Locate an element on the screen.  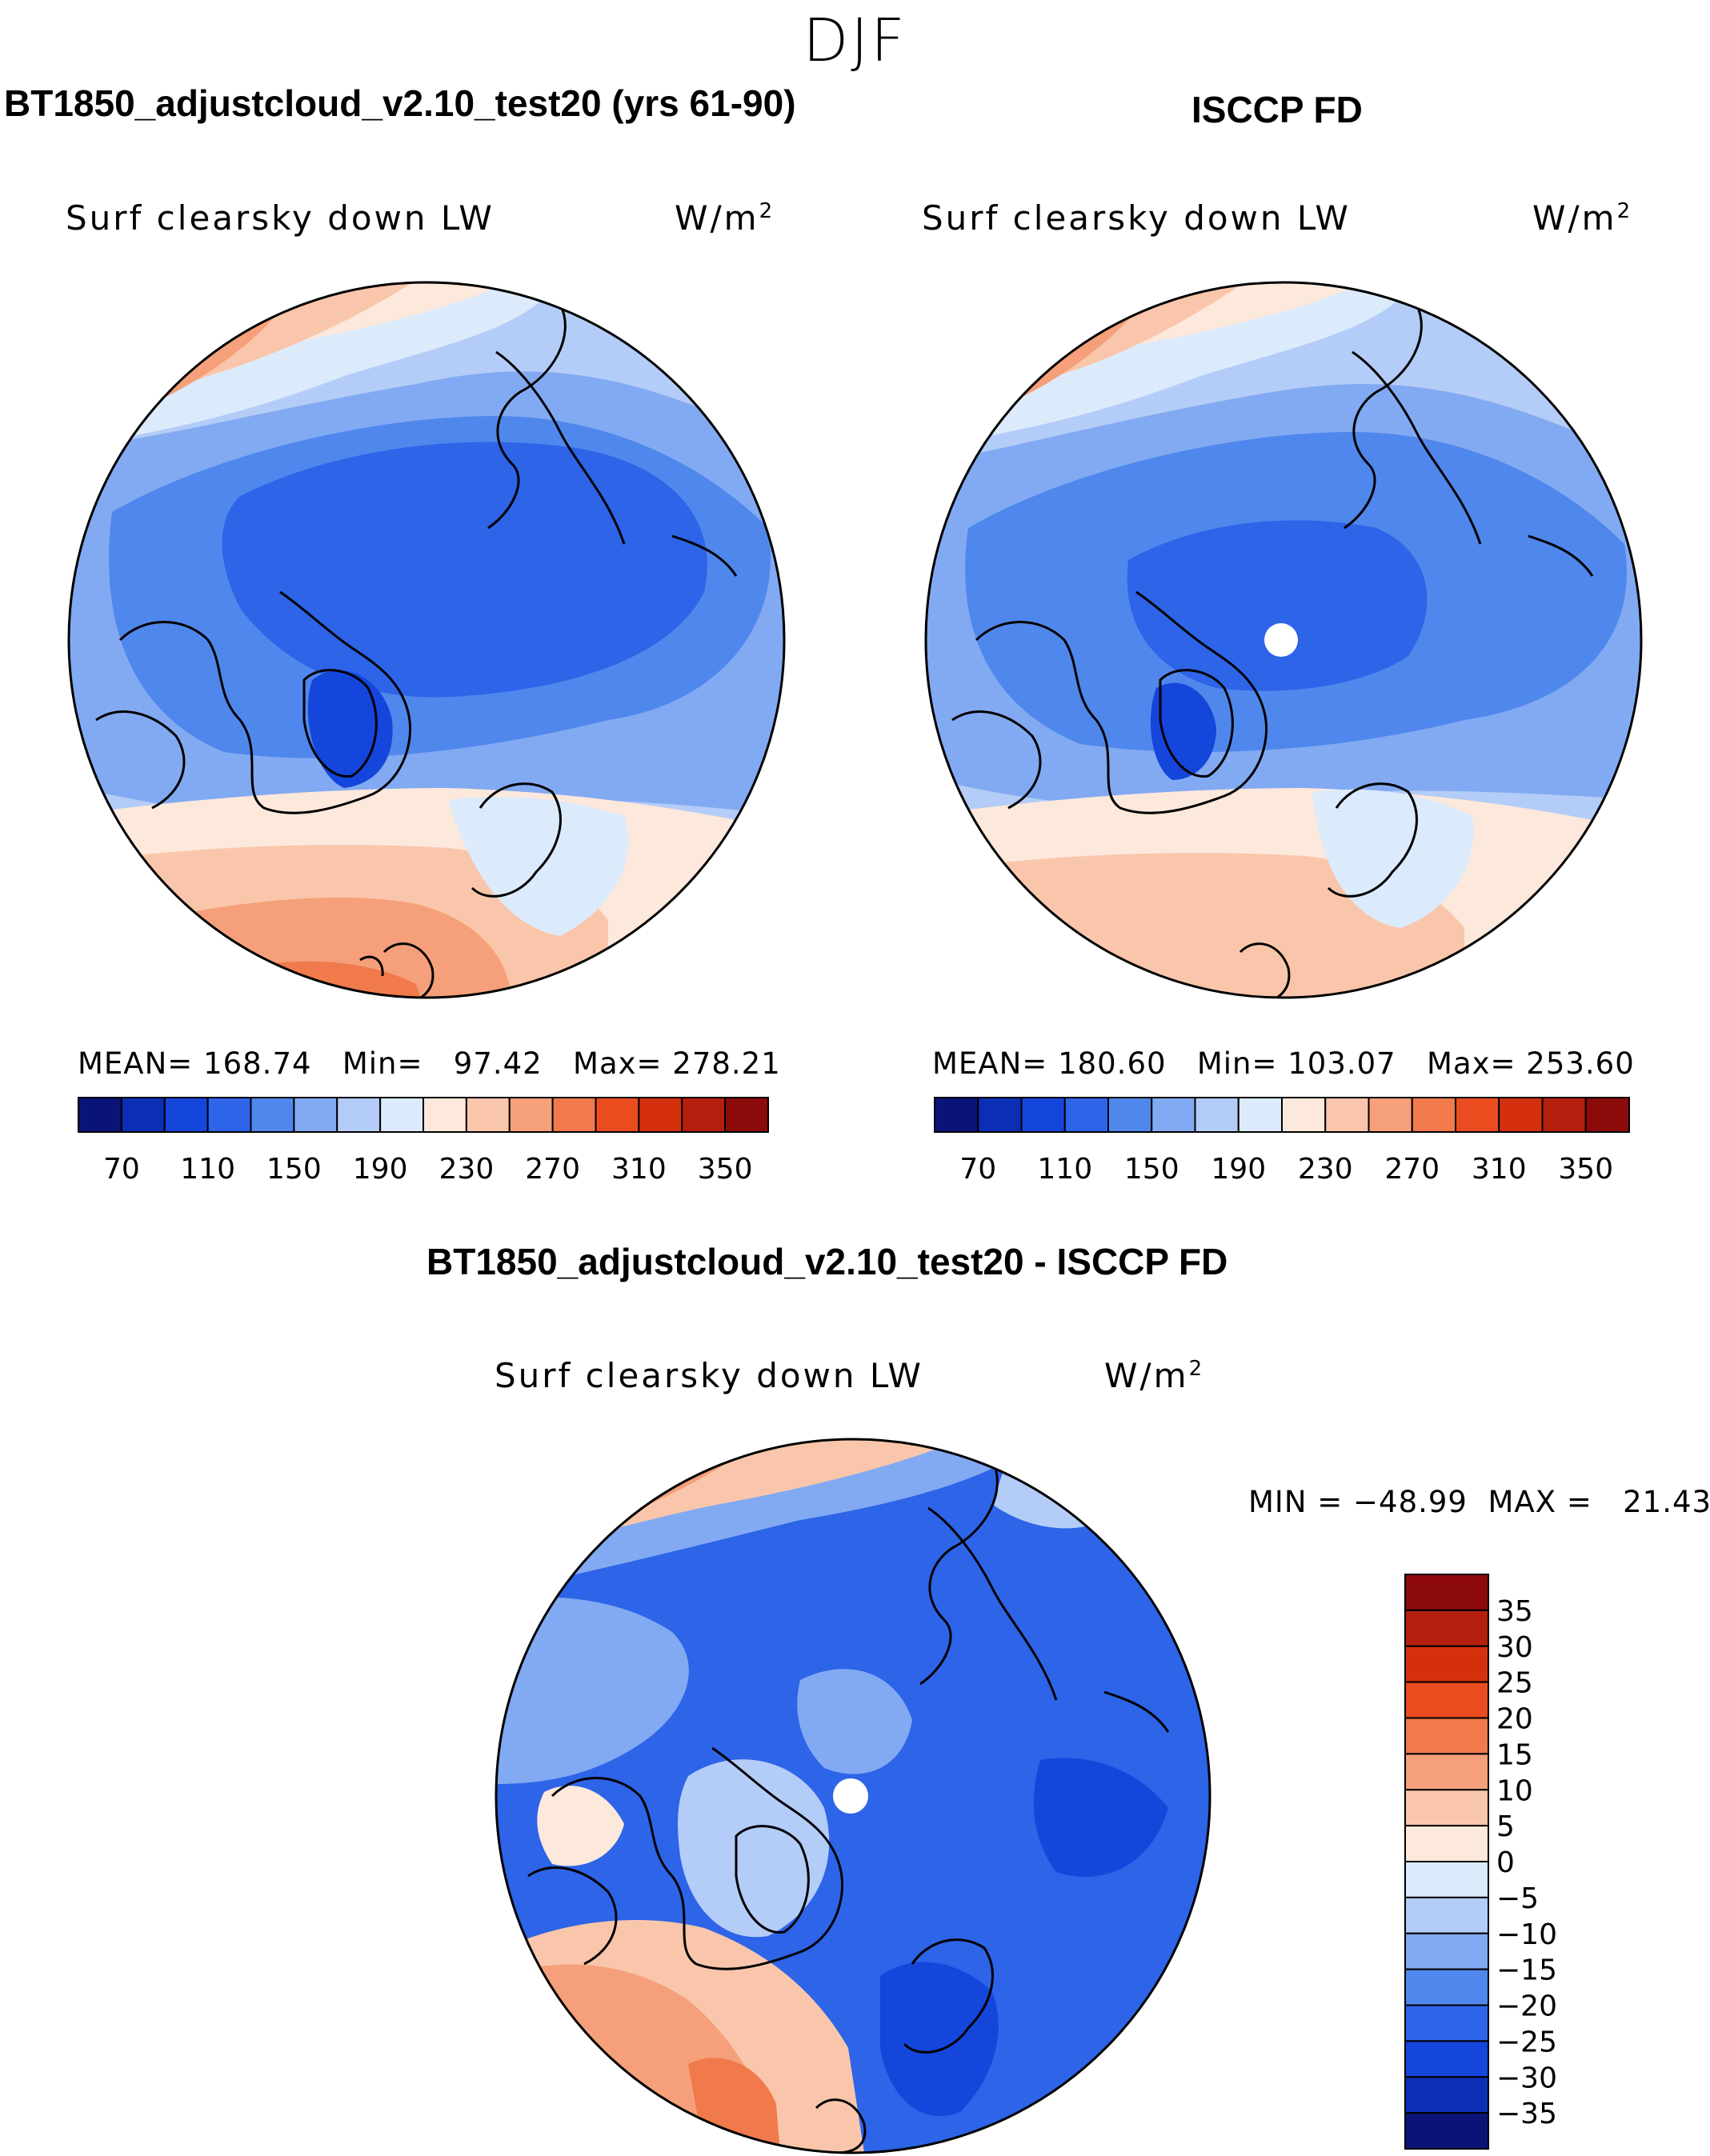
colorbar-2: 70 110 150 190 230 270 310 350 is located at coordinates (1282, 1141).